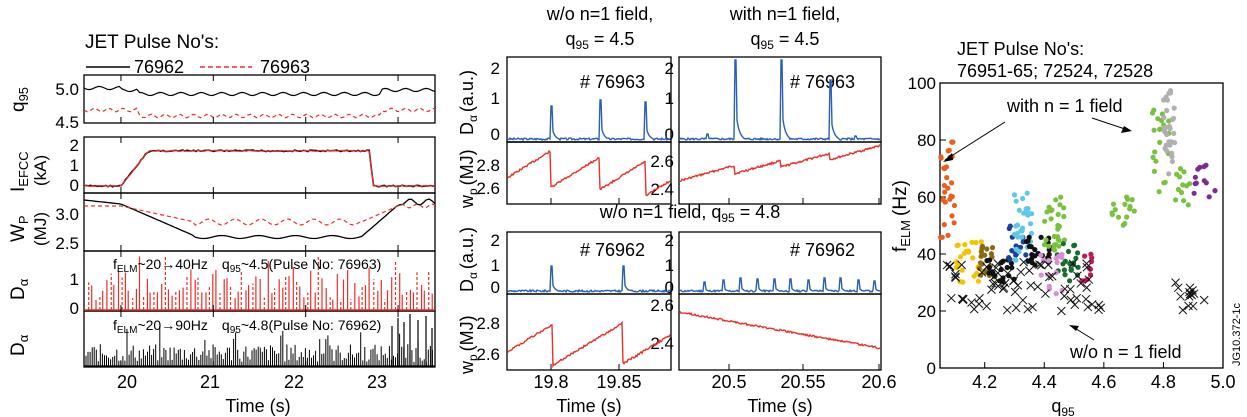 This screenshot has height=417, width=1247. I want to click on mid-br-pulse-label: # 76962, so click(822, 250).